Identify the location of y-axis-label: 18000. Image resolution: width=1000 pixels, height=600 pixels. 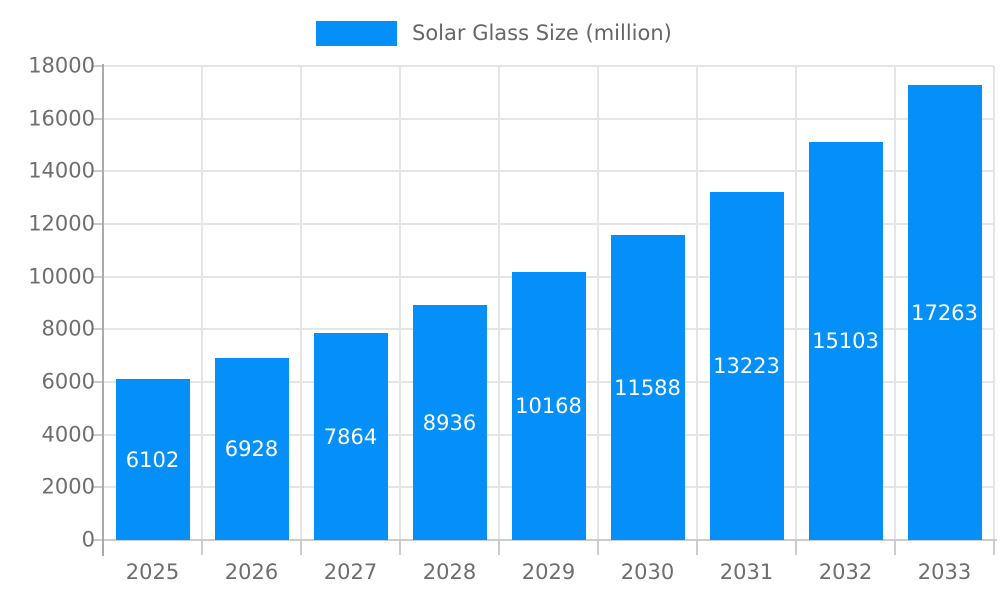
(61, 65).